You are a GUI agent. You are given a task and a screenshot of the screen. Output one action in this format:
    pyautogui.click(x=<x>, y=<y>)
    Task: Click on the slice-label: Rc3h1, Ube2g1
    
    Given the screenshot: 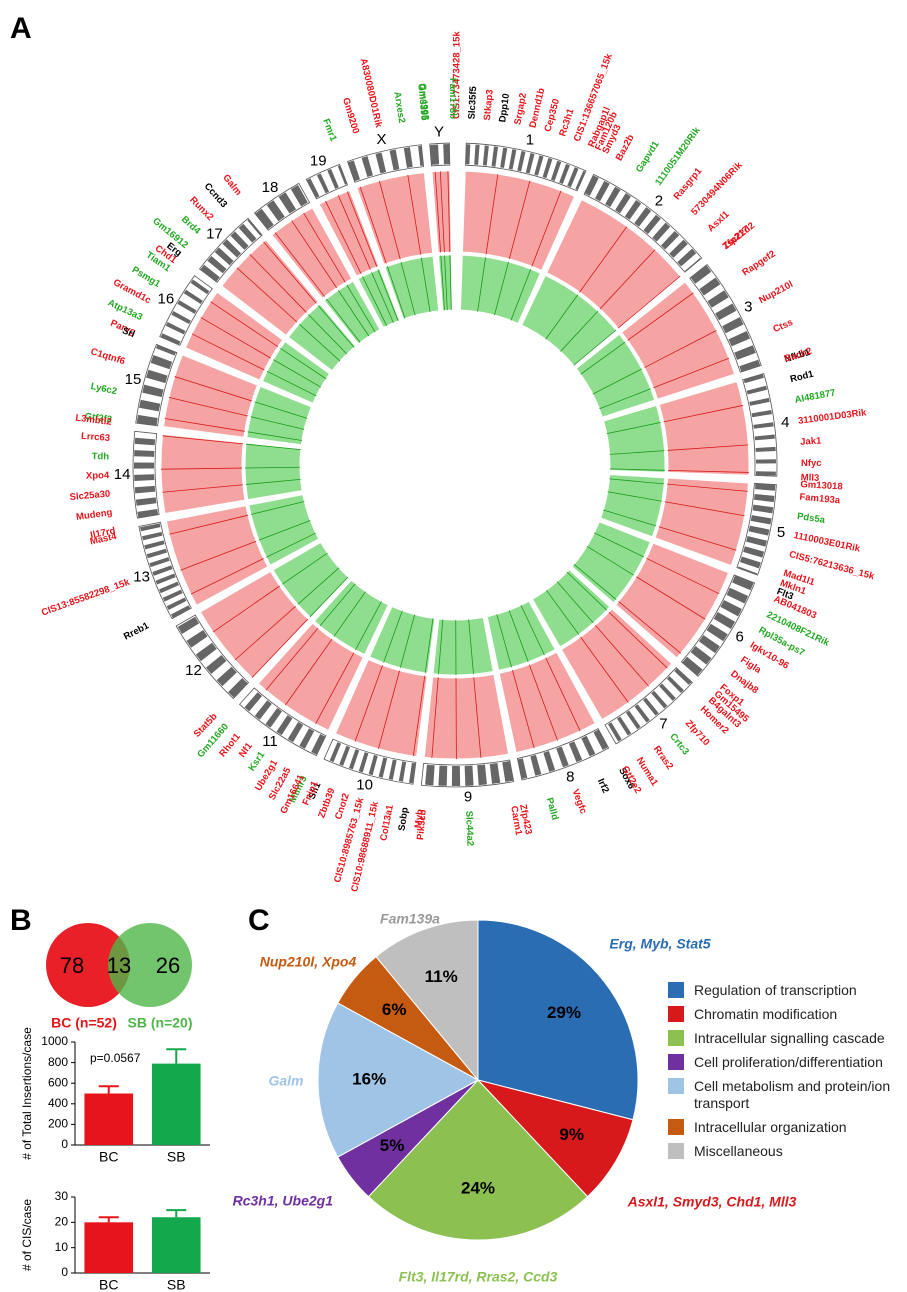 What is the action you would take?
    pyautogui.click(x=283, y=1201)
    